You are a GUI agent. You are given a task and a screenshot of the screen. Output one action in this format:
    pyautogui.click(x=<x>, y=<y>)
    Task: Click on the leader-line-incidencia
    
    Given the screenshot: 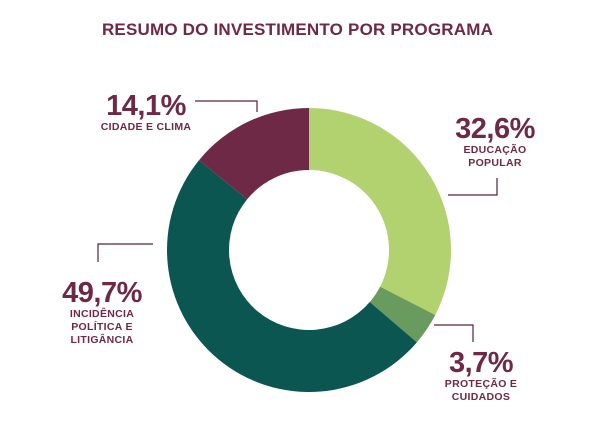 What is the action you would take?
    pyautogui.click(x=125, y=252)
    